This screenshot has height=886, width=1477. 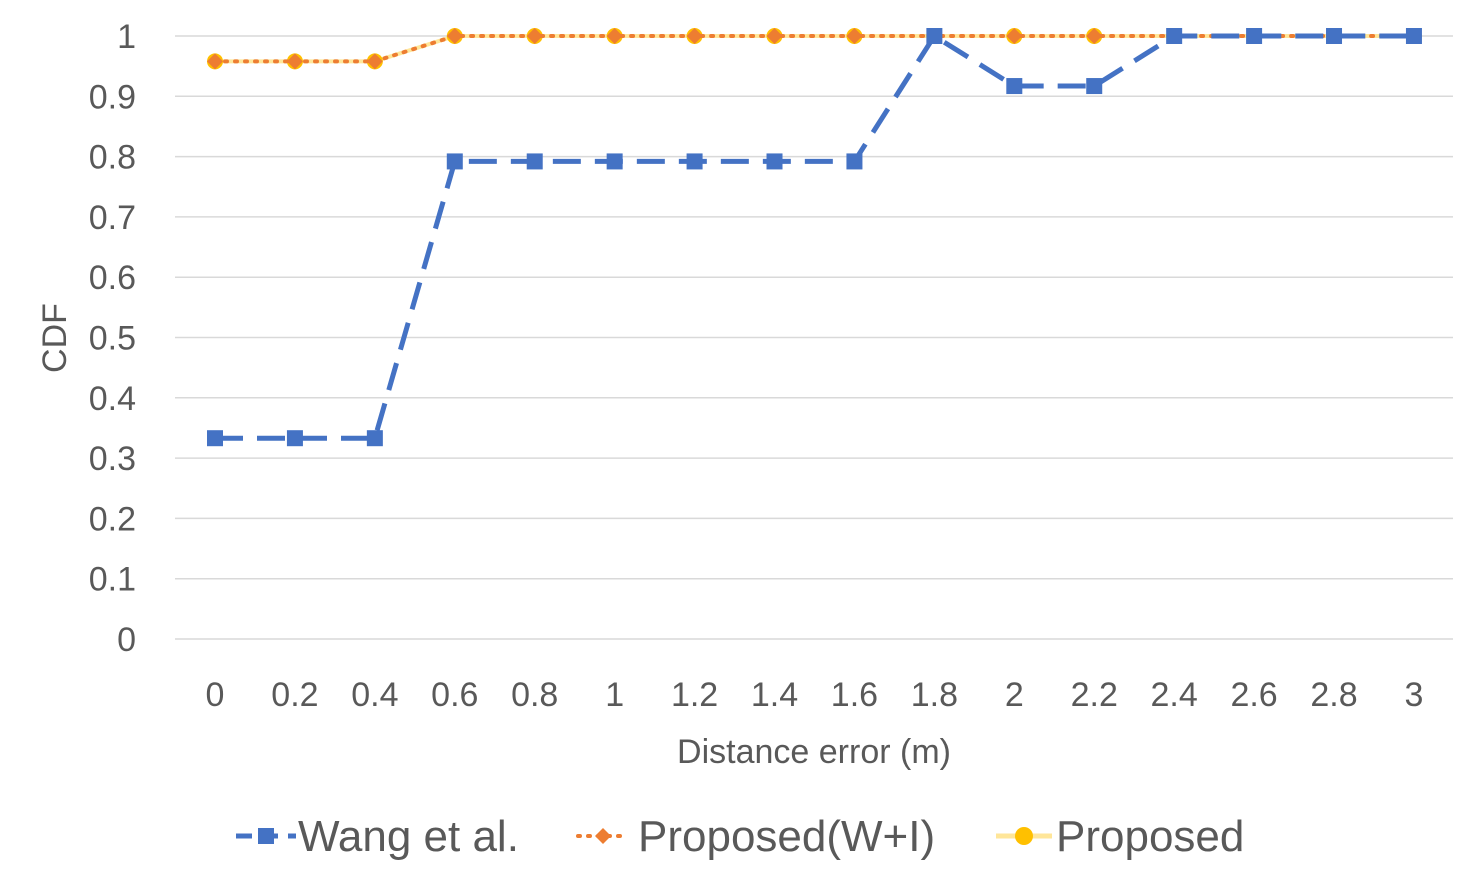 I want to click on x-tick-label: 0.8, so click(x=534, y=695).